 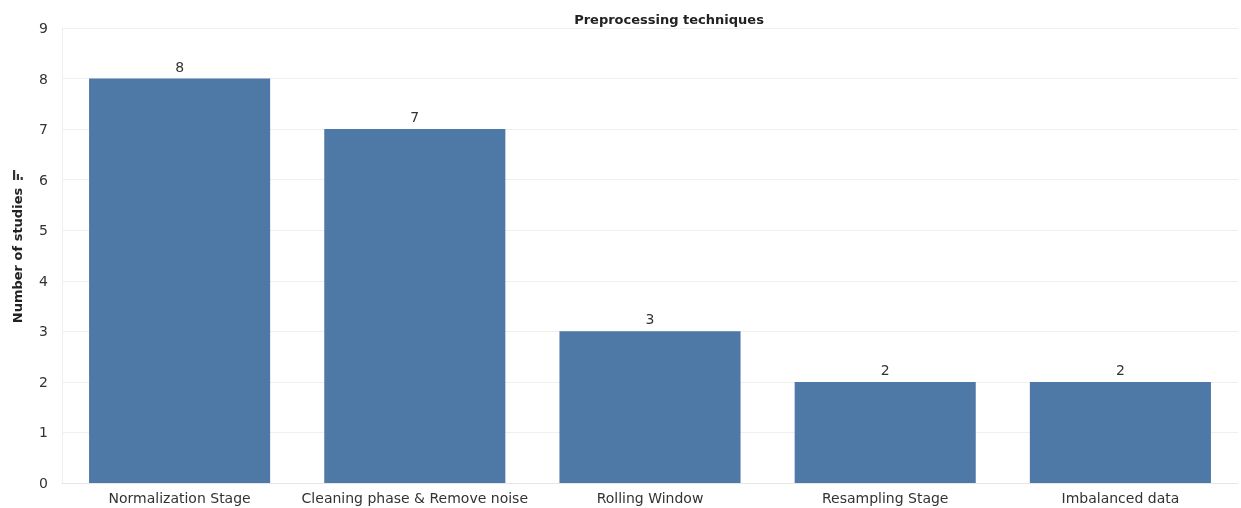 I want to click on data-label: 8, so click(x=180, y=66).